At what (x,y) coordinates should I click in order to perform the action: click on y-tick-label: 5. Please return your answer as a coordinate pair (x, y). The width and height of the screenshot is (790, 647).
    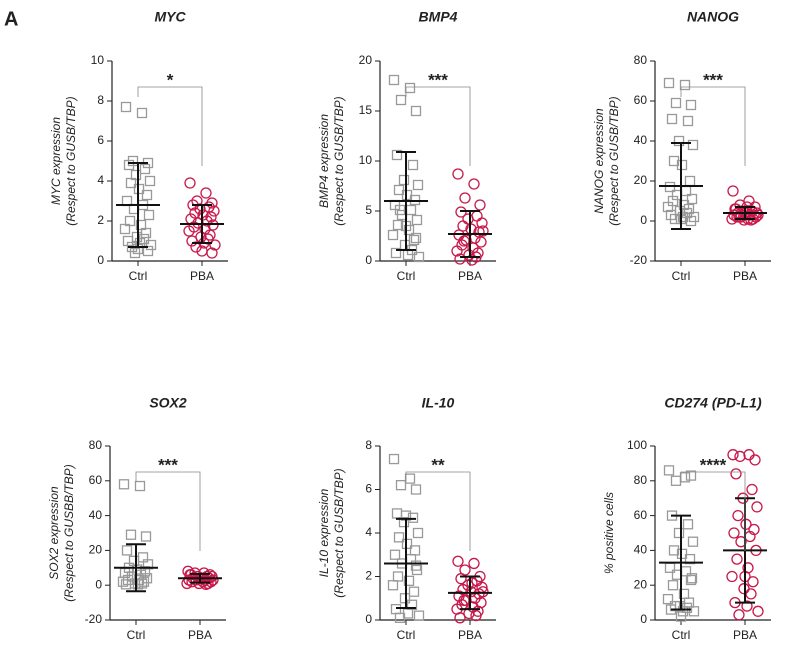
    Looking at the image, I should click on (368, 210).